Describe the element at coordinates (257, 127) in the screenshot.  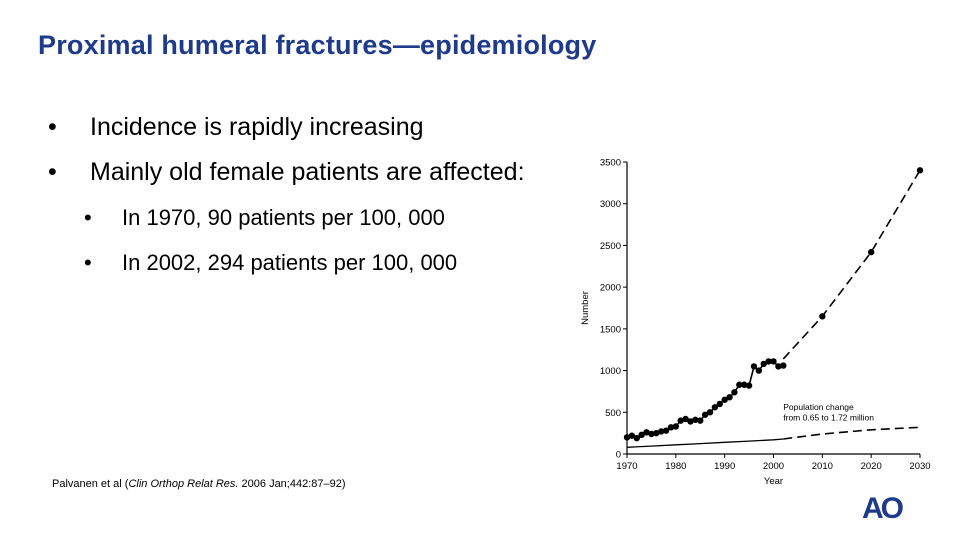
I see `bullet-text: Incidence is rapidly increasing` at that location.